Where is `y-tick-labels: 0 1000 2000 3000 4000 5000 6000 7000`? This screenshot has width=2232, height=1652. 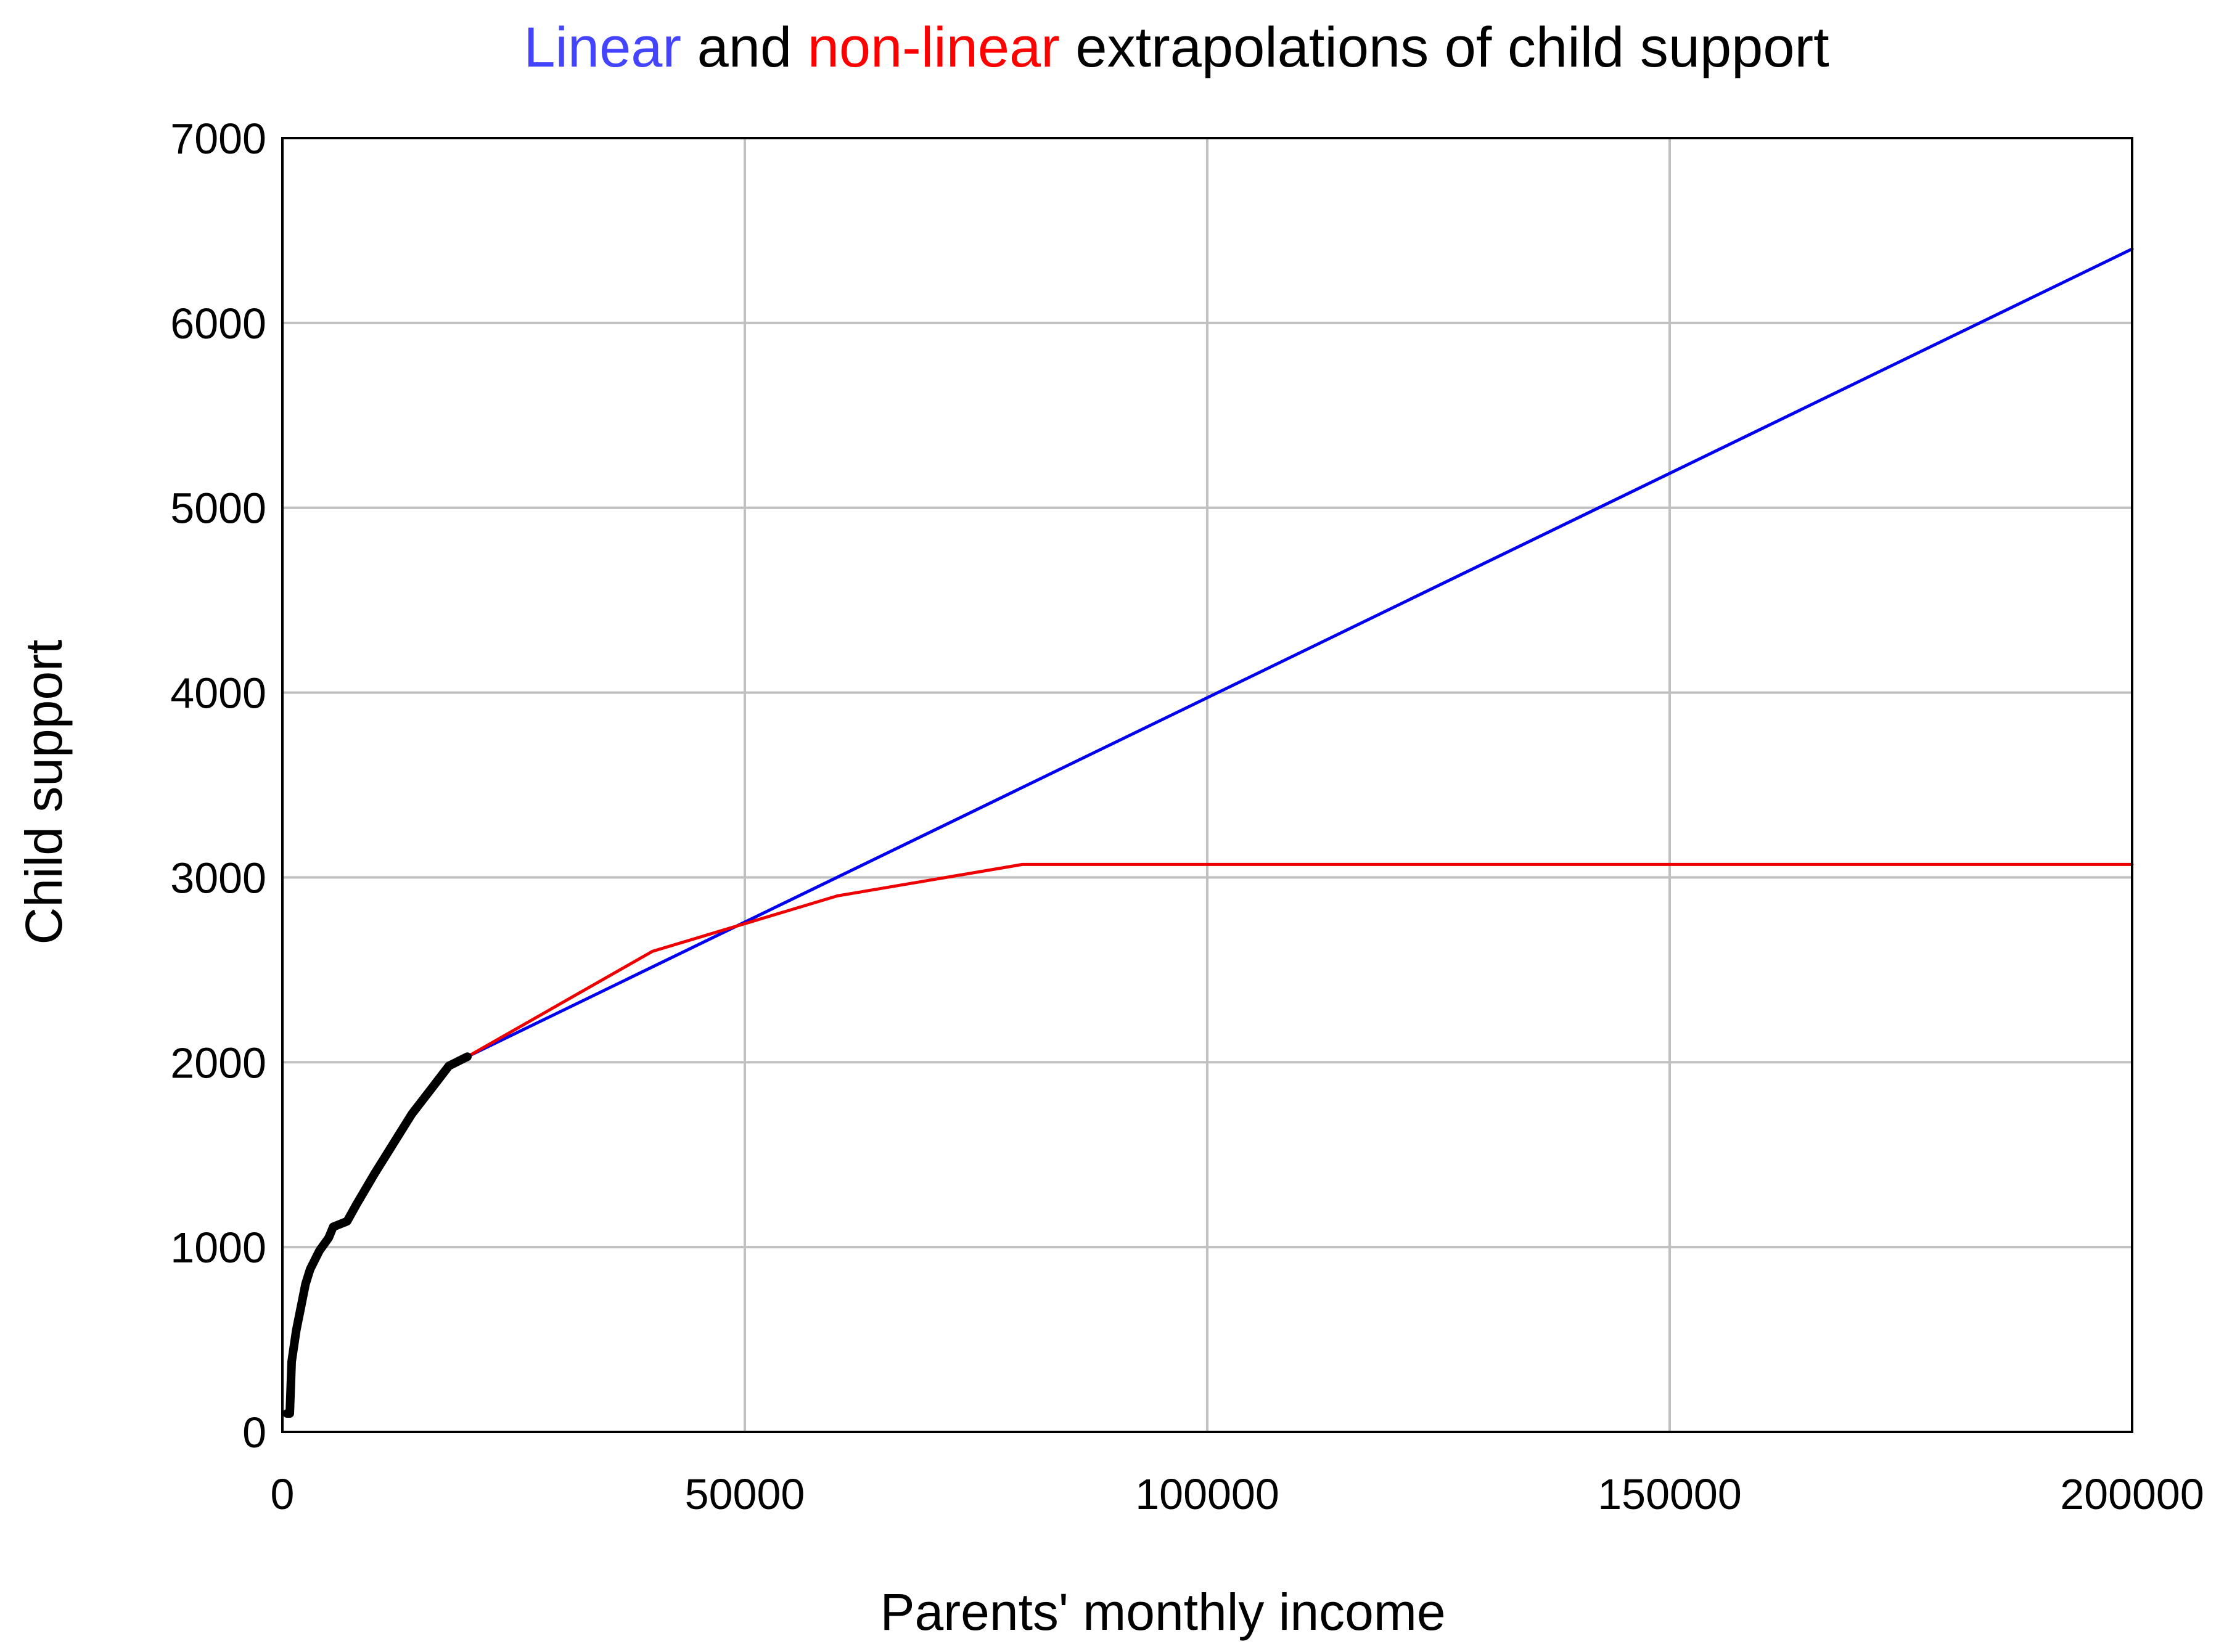 y-tick-labels: 0 1000 2000 3000 4000 5000 6000 7000 is located at coordinates (218, 786).